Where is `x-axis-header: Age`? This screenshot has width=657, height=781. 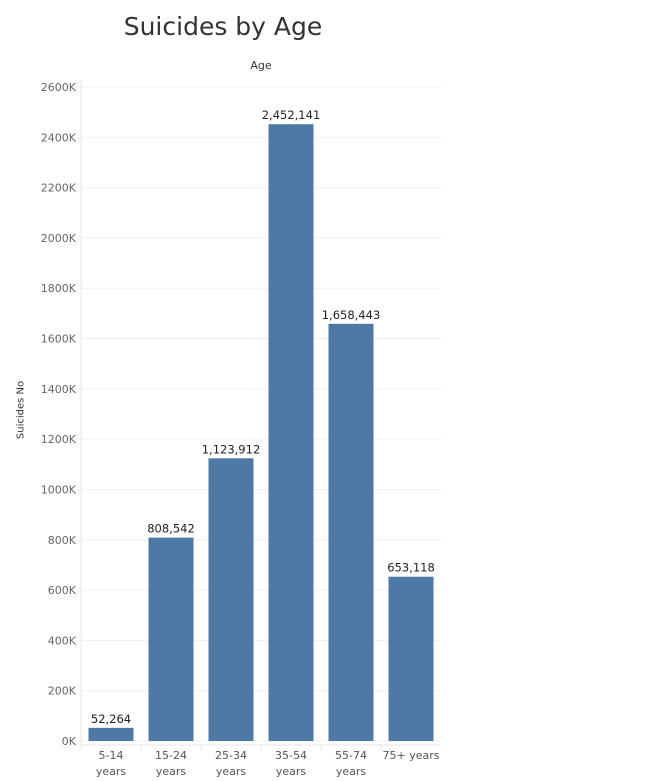 x-axis-header: Age is located at coordinates (261, 65).